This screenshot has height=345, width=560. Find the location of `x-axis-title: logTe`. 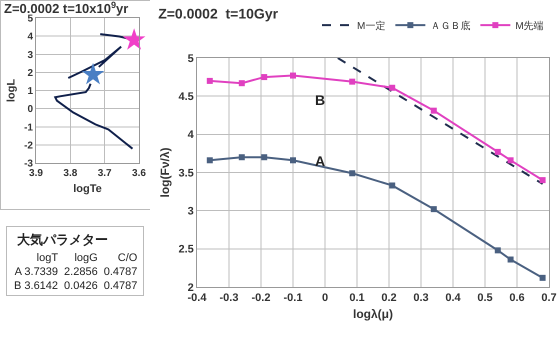

x-axis-title: logTe is located at coordinates (87, 189).